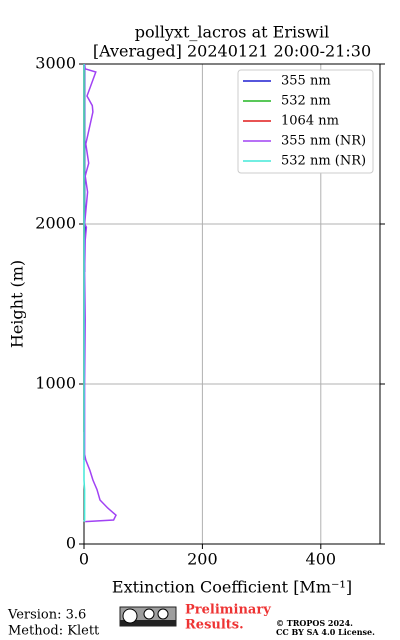 The width and height of the screenshot is (400, 640). What do you see at coordinates (214, 625) in the screenshot?
I see `preliminary: Results.` at bounding box center [214, 625].